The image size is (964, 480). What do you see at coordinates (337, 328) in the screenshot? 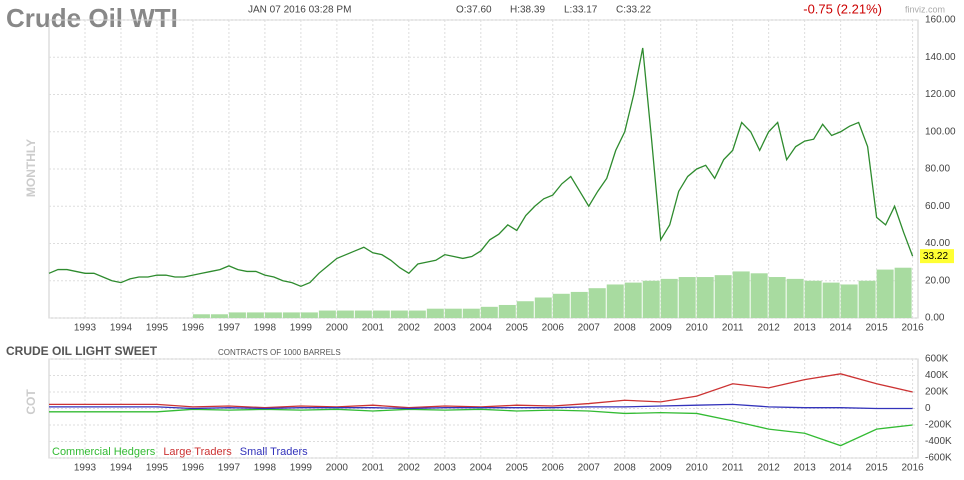
I see `x-tick-label: 2000` at bounding box center [337, 328].